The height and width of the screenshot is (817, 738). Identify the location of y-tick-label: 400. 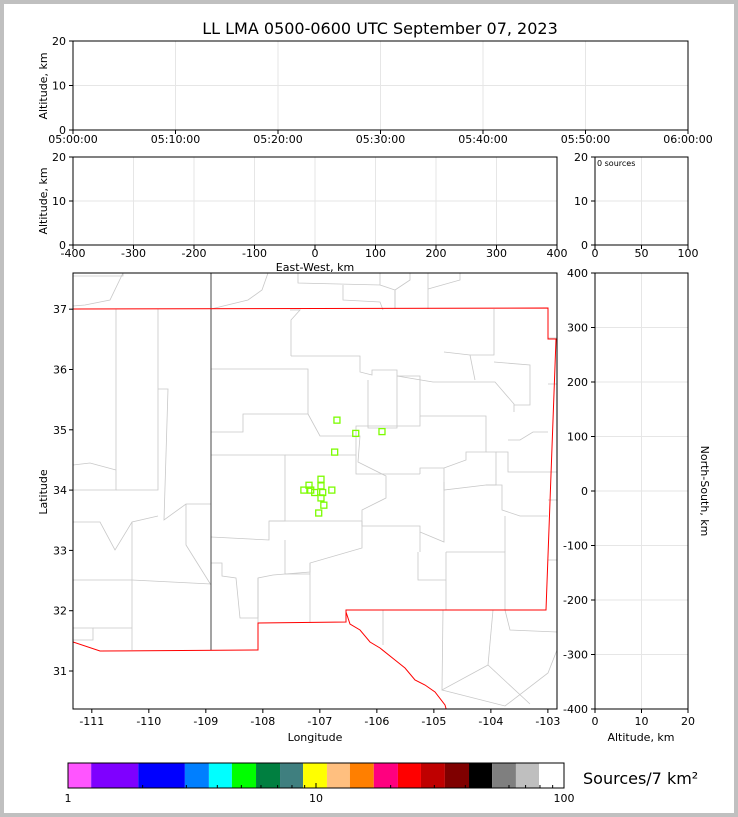
(577, 273).